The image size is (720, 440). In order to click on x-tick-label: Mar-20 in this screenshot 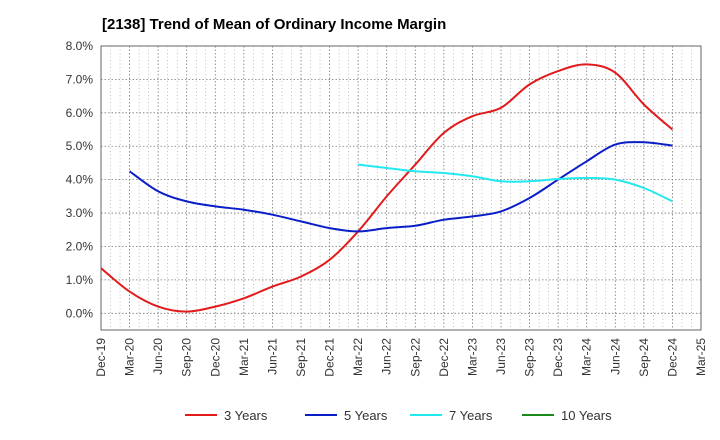, I will do `click(130, 357)`.